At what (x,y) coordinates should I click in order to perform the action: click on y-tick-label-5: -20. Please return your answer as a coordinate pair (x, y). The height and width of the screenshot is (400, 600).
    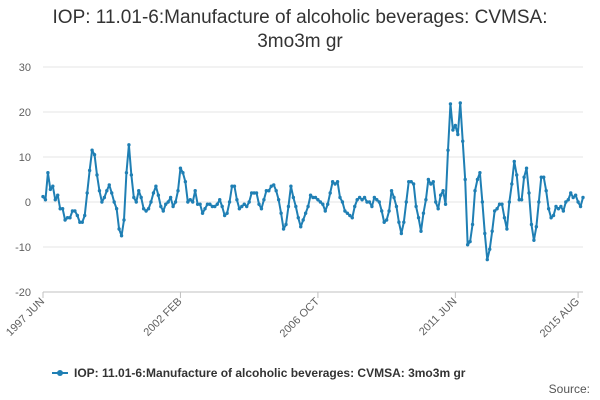
    Looking at the image, I should click on (23, 293).